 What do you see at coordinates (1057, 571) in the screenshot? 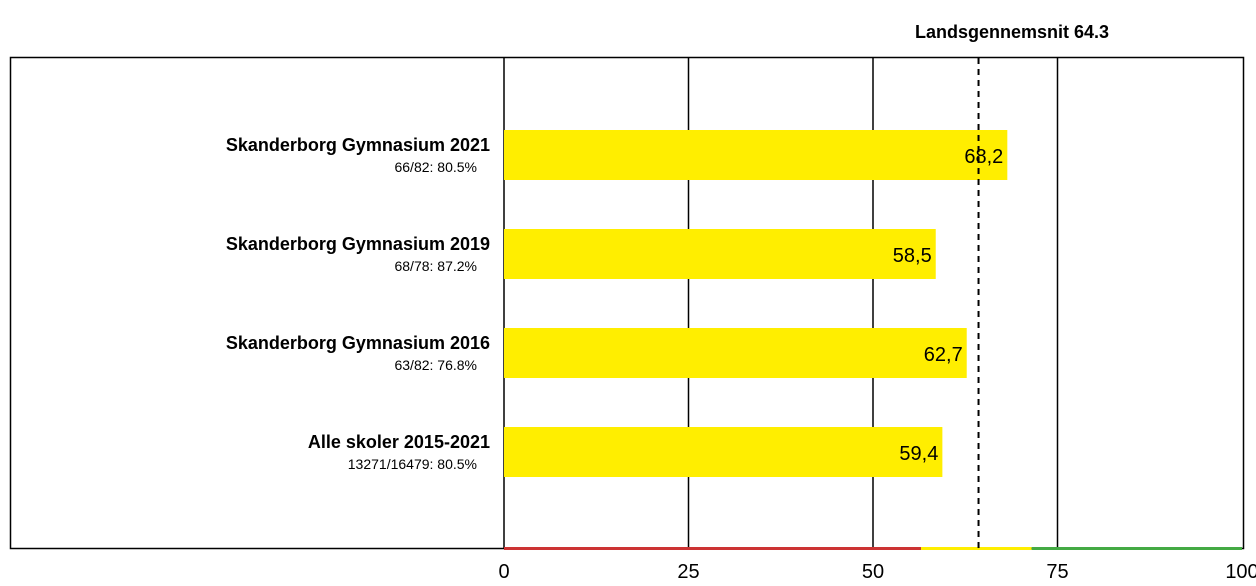
I see `x-tick-label: 75` at bounding box center [1057, 571].